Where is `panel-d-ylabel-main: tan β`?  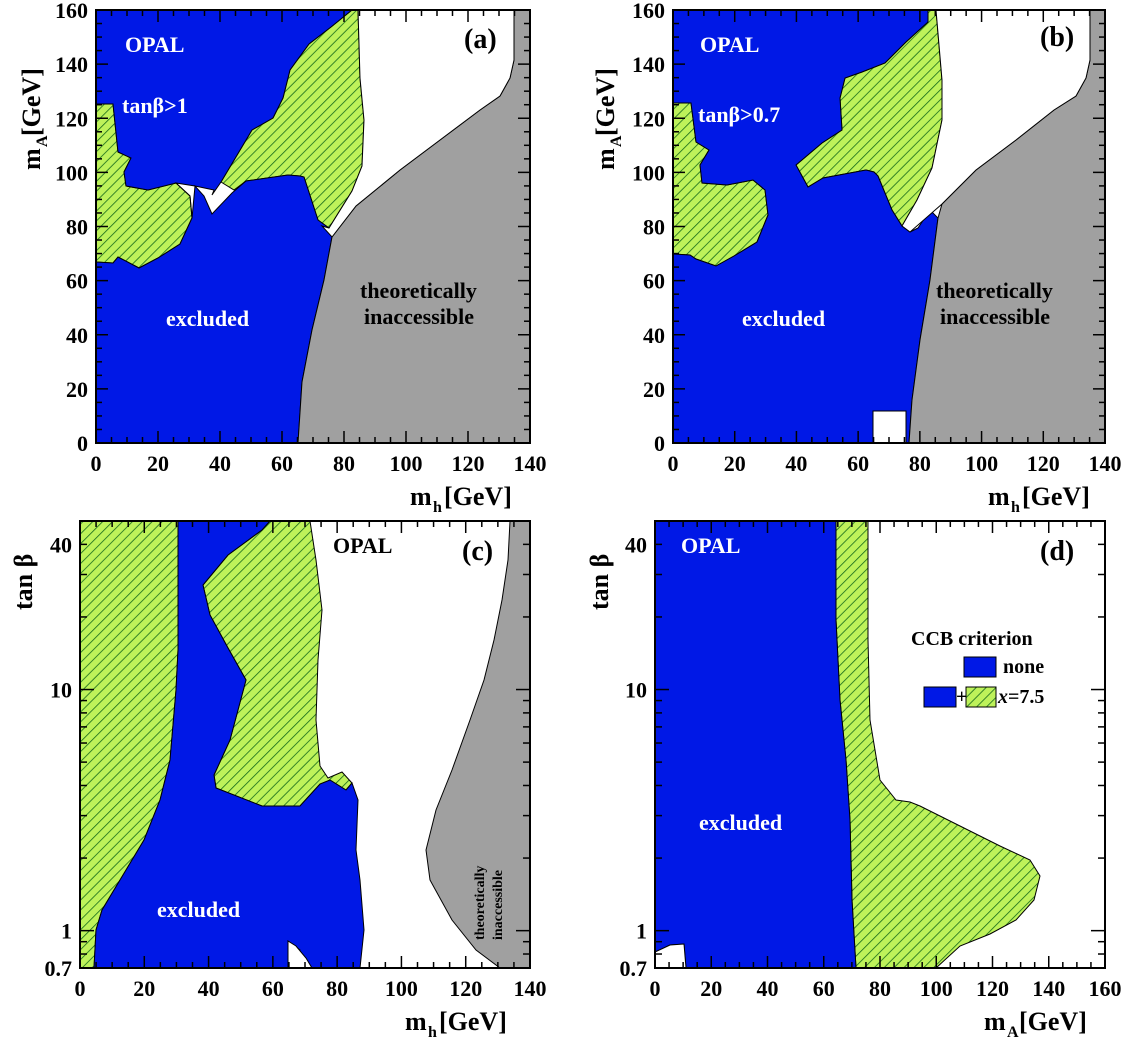 panel-d-ylabel-main: tan β is located at coordinates (599, 582).